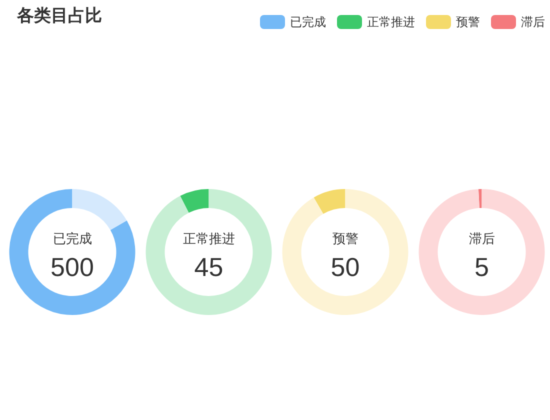 Image resolution: width=550 pixels, height=420 pixels. Describe the element at coordinates (345, 238) in the screenshot. I see `label: 预警` at that location.